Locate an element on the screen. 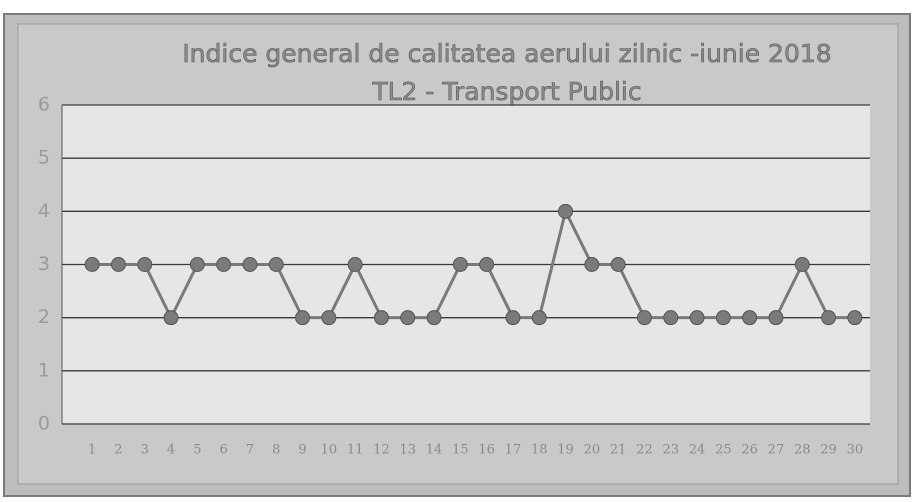 The height and width of the screenshot is (502, 915). y-tick-label: 1 is located at coordinates (44, 370).